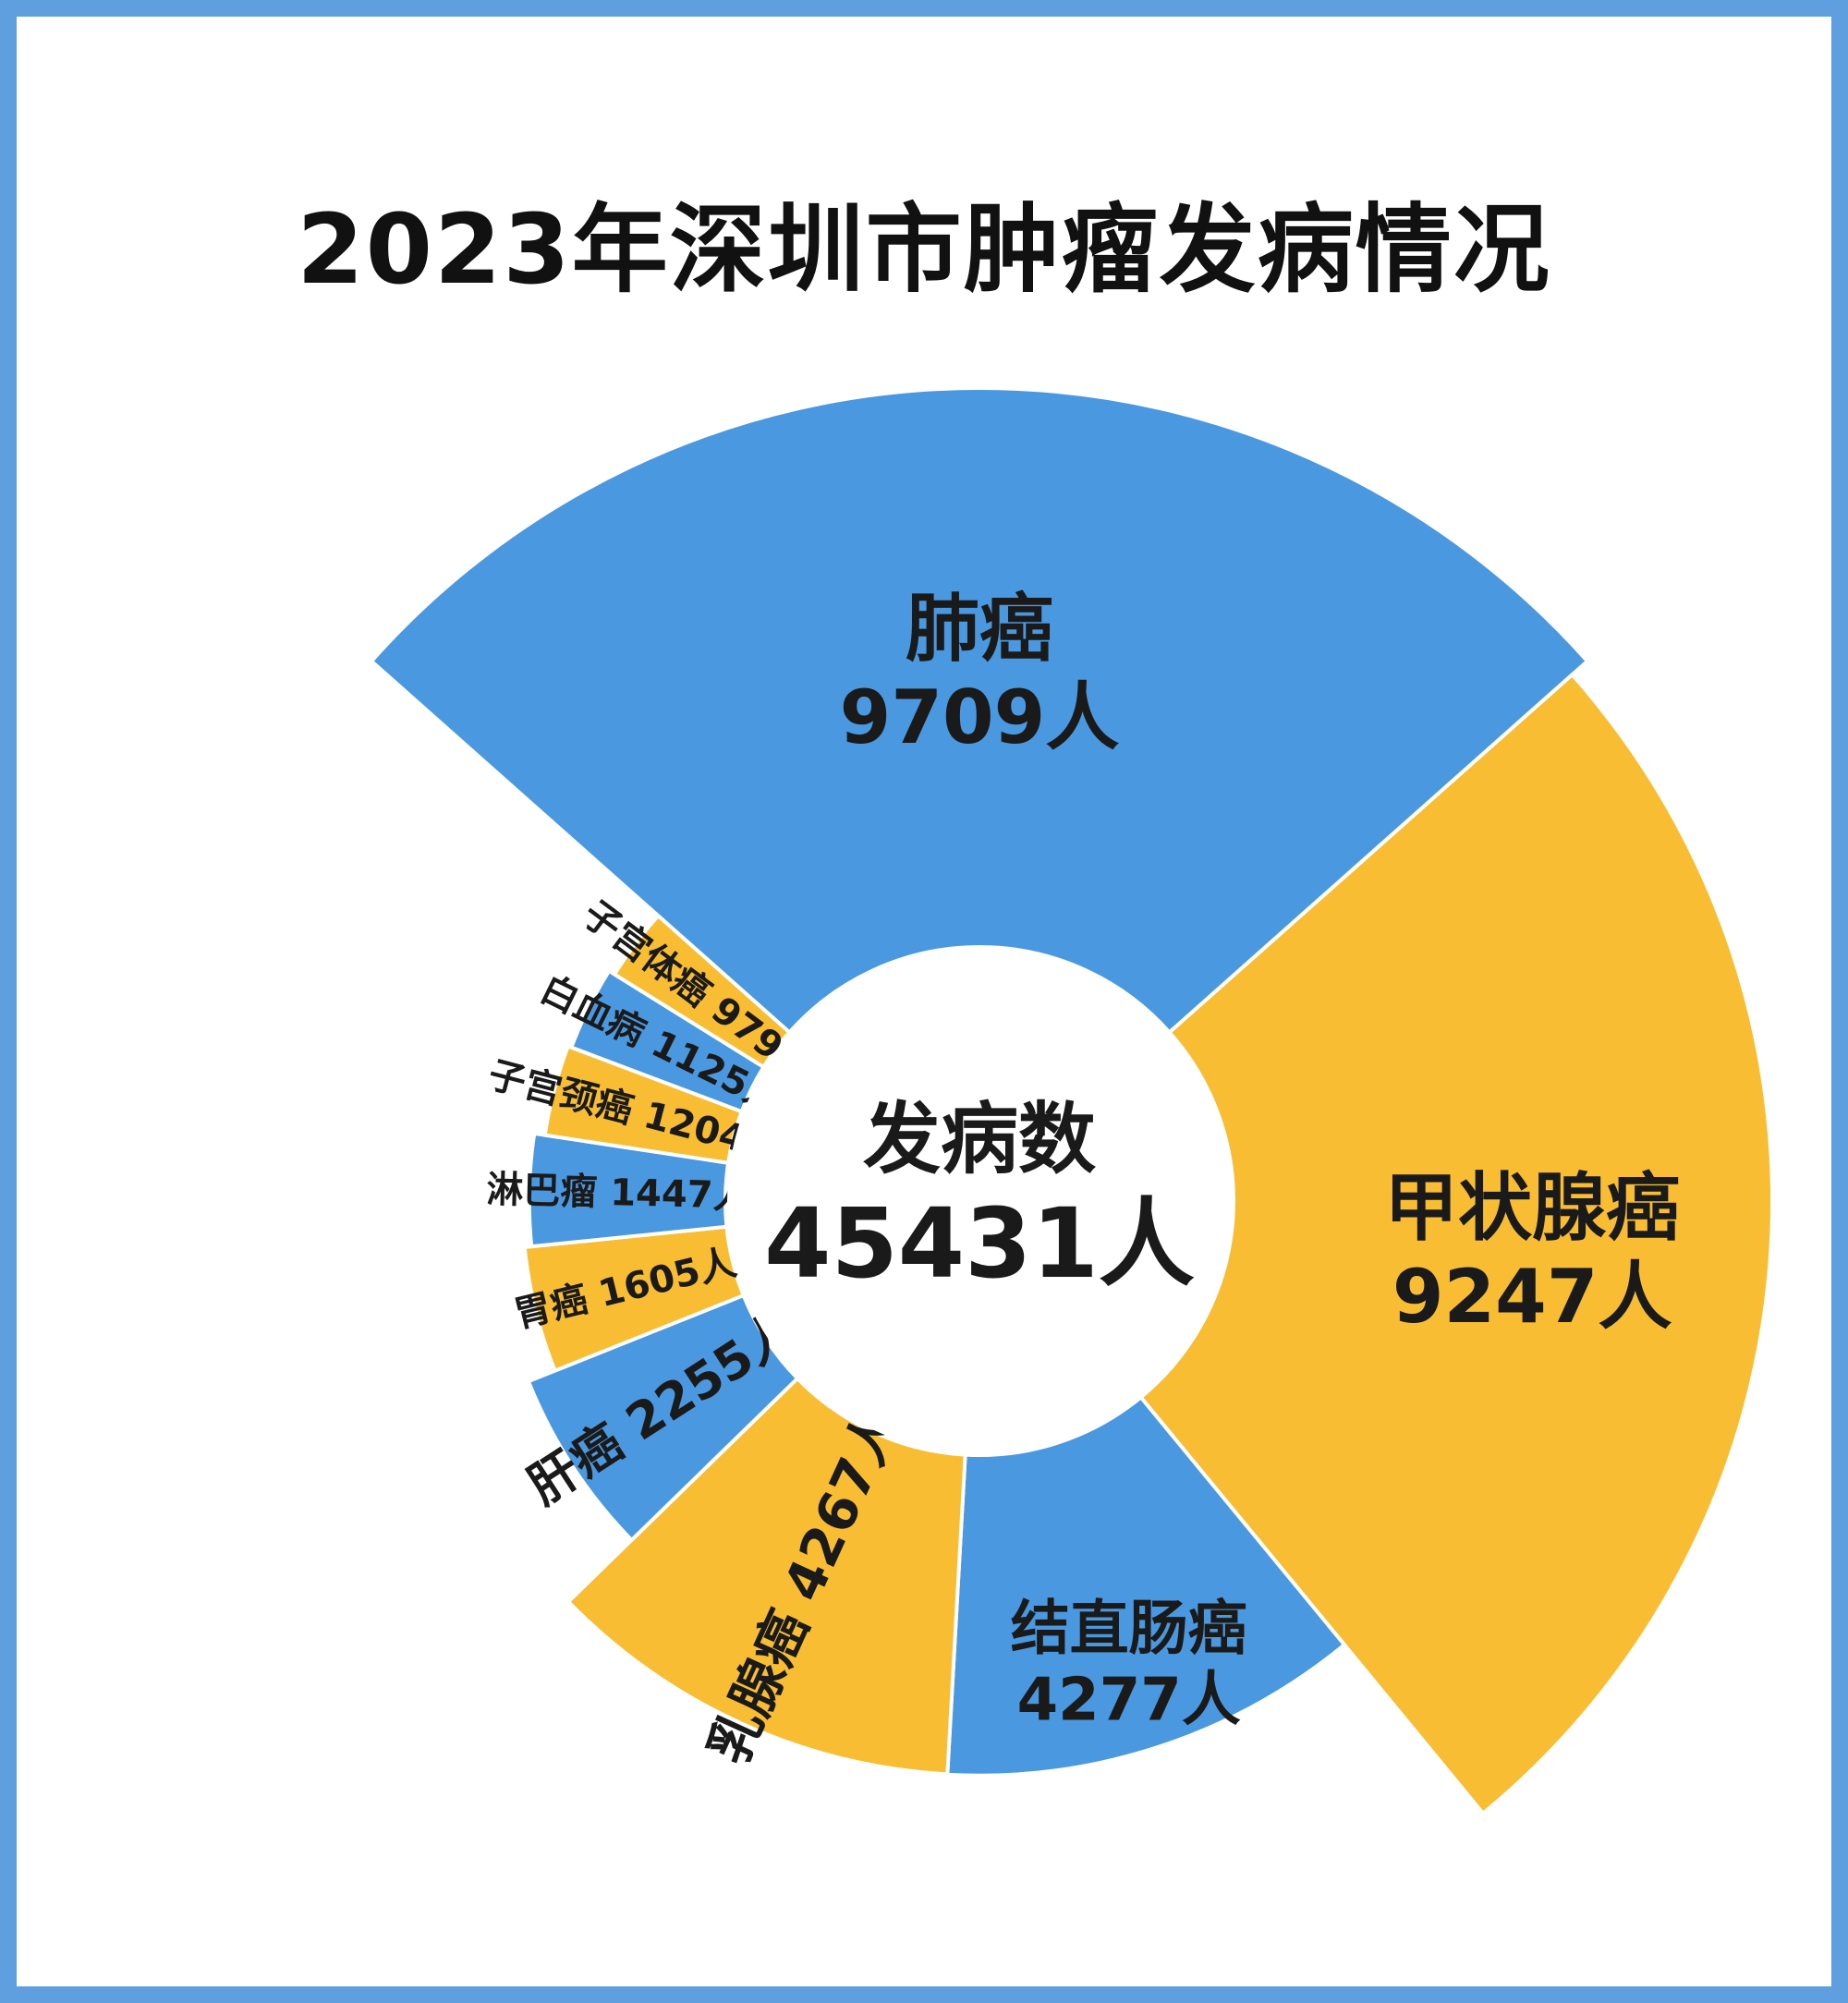  What do you see at coordinates (979, 629) in the screenshot?
I see `slice-name-0: 肺癌` at bounding box center [979, 629].